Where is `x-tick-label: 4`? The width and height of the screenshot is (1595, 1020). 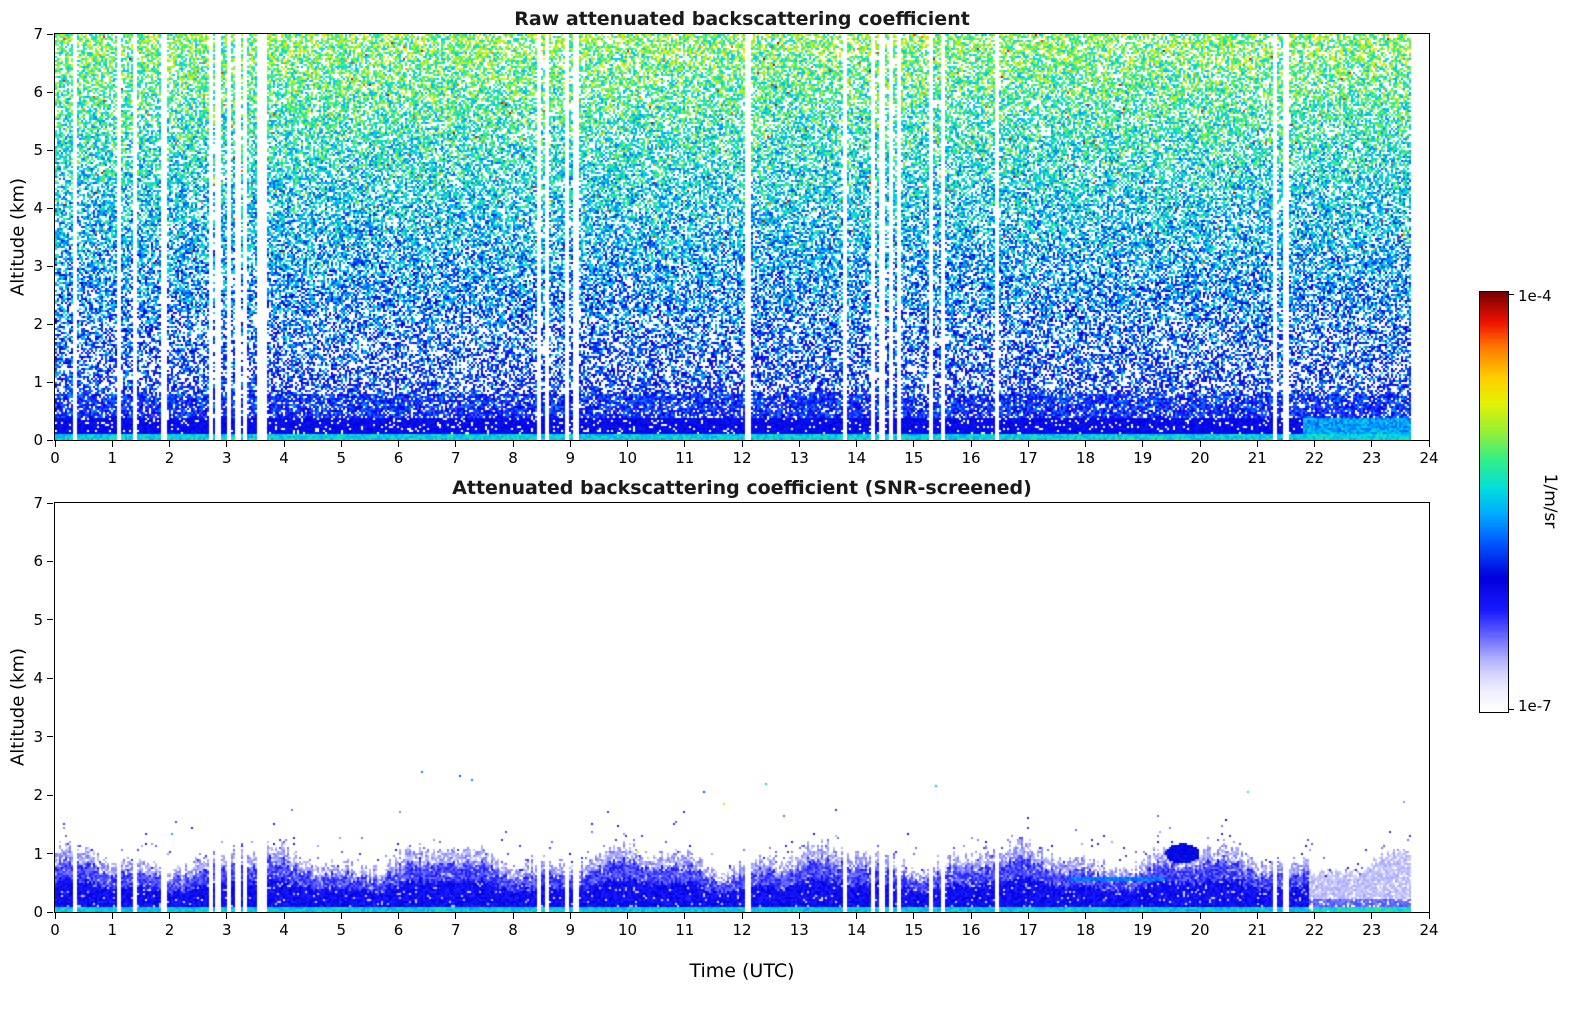
x-tick-label: 4 is located at coordinates (284, 458).